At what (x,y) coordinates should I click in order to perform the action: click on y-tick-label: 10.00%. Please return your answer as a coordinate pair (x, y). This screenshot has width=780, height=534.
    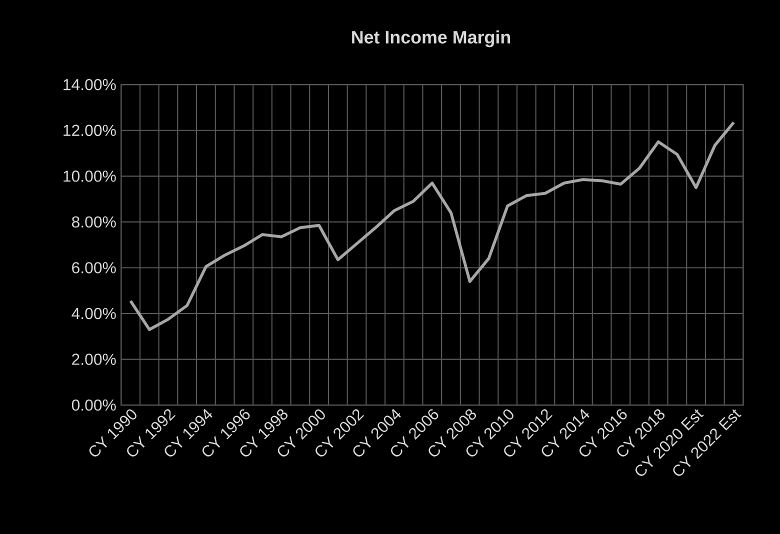
    Looking at the image, I should click on (90, 176).